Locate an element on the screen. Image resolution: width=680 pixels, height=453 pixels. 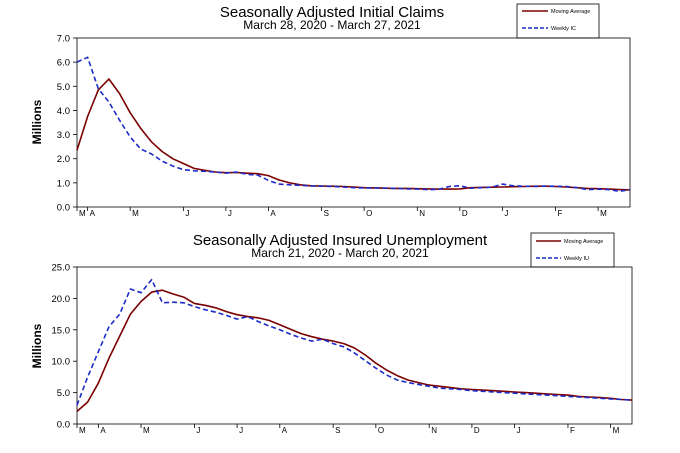
y-tick-label: 25.0 is located at coordinates (61, 268).